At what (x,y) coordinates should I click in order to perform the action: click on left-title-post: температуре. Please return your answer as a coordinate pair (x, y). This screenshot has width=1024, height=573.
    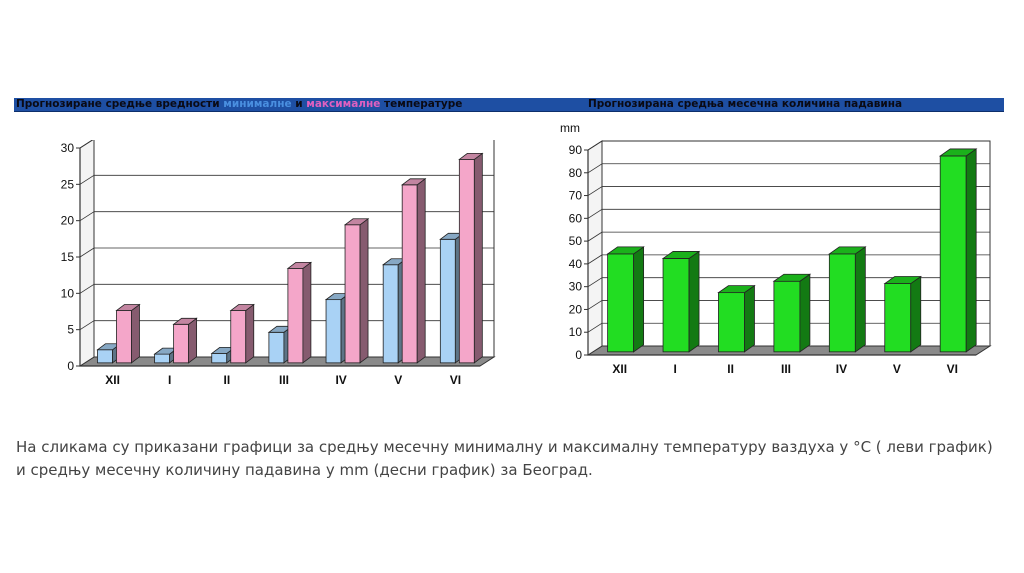
    Looking at the image, I should click on (423, 104).